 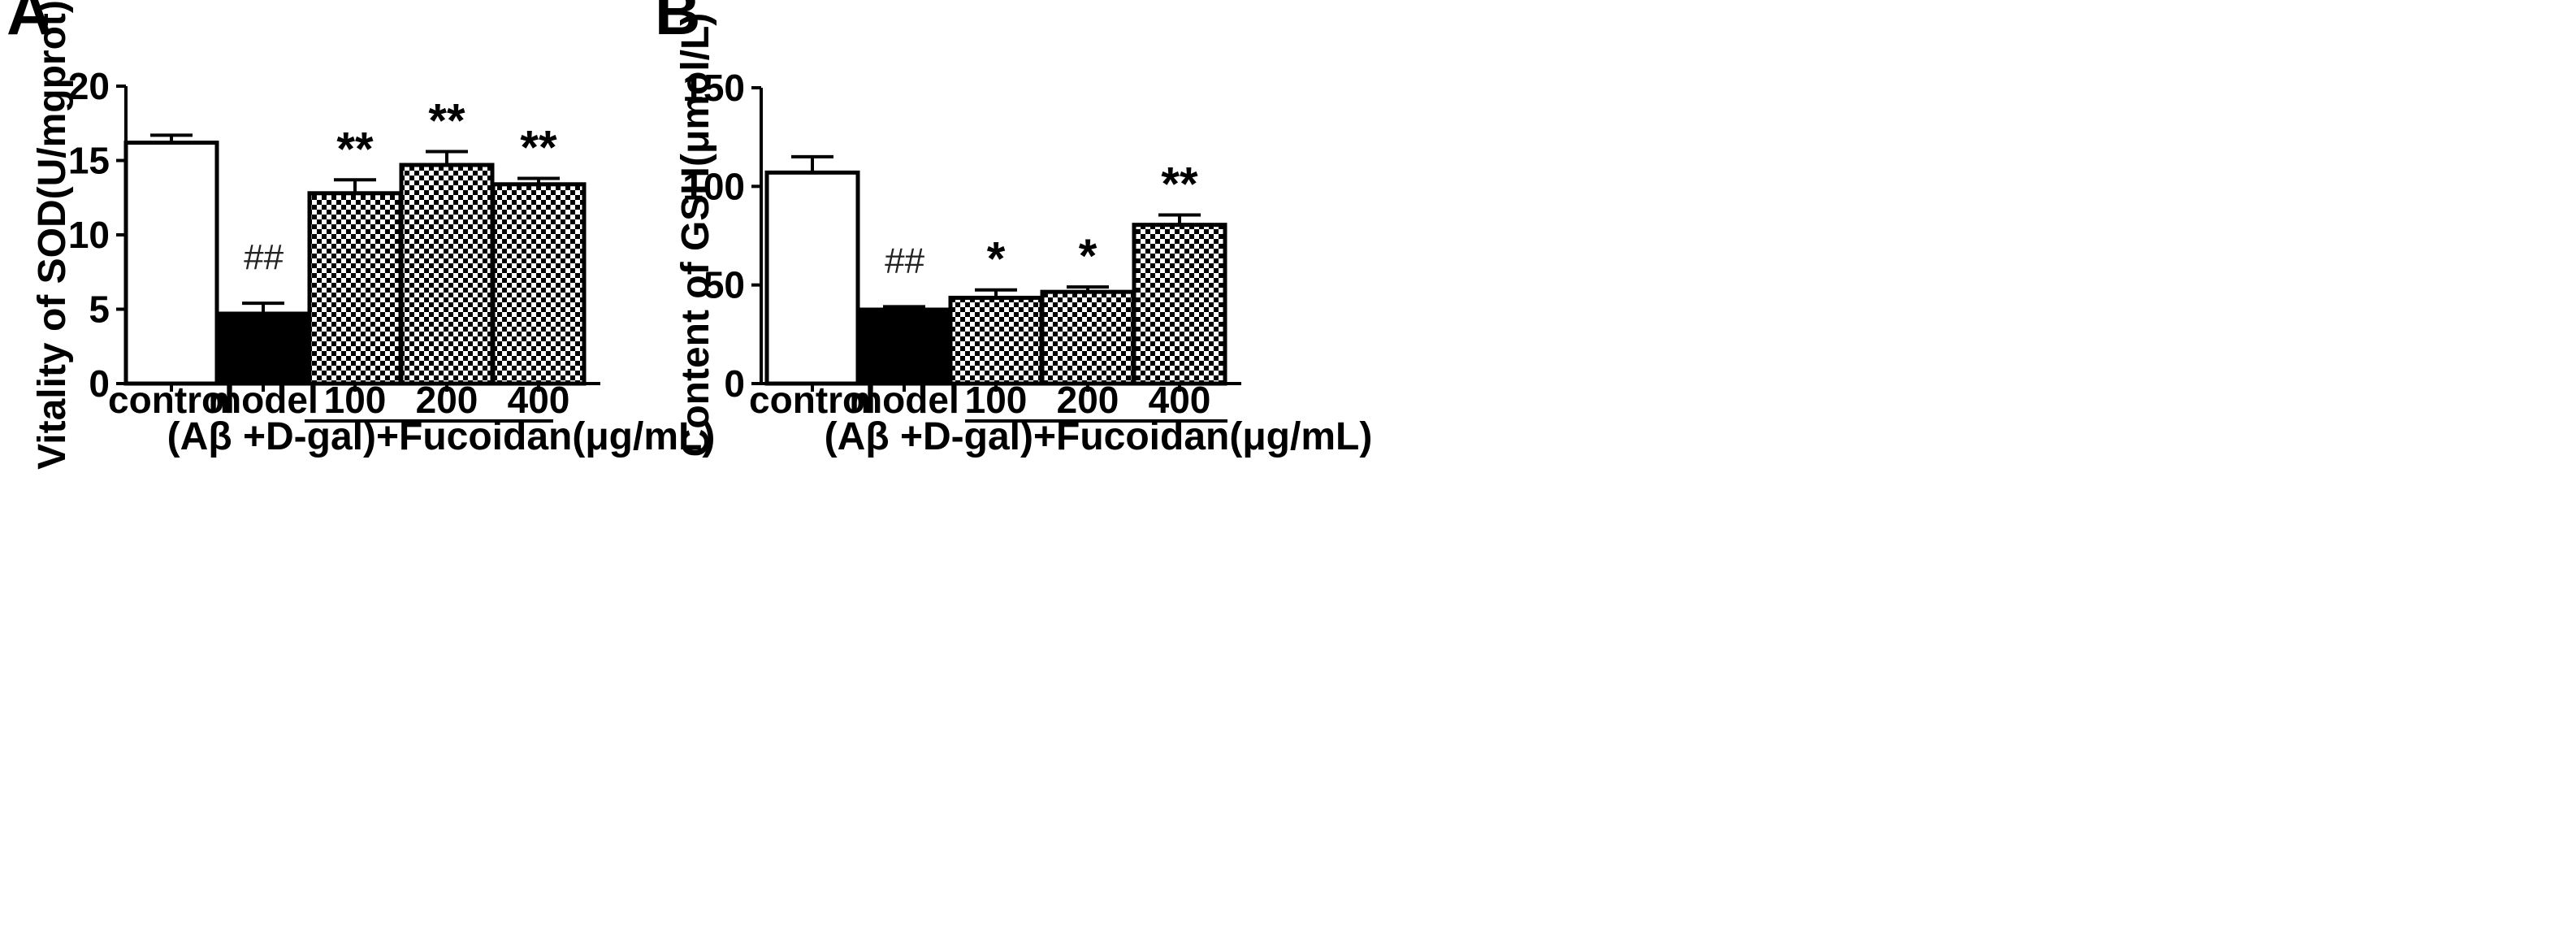 What do you see at coordinates (89, 235) in the screenshot?
I see `y-tick-label: 10` at bounding box center [89, 235].